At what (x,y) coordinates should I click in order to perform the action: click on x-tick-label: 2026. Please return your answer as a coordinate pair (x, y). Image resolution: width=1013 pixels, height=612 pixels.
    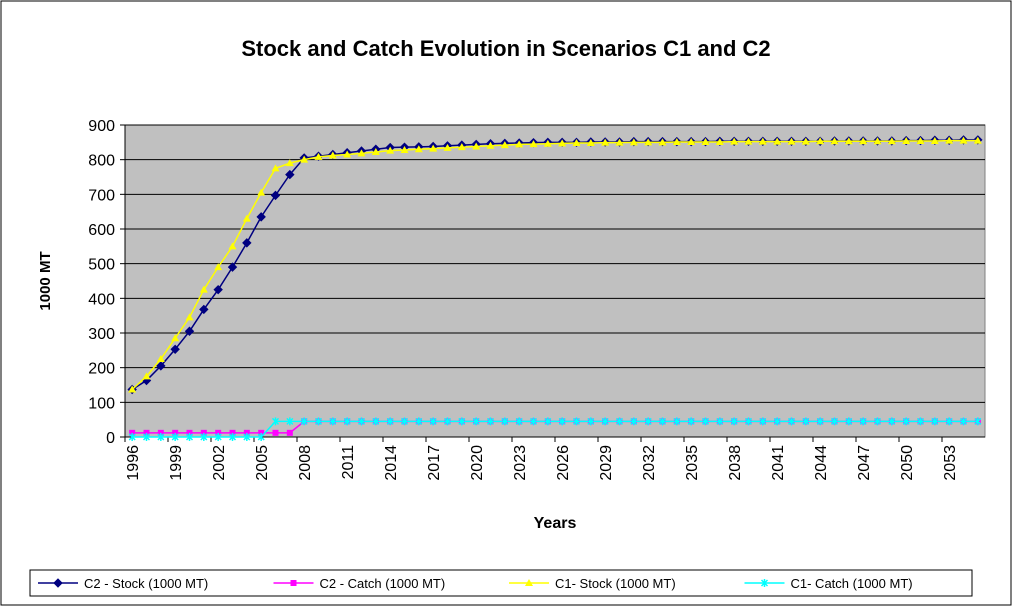
    Looking at the image, I should click on (563, 463).